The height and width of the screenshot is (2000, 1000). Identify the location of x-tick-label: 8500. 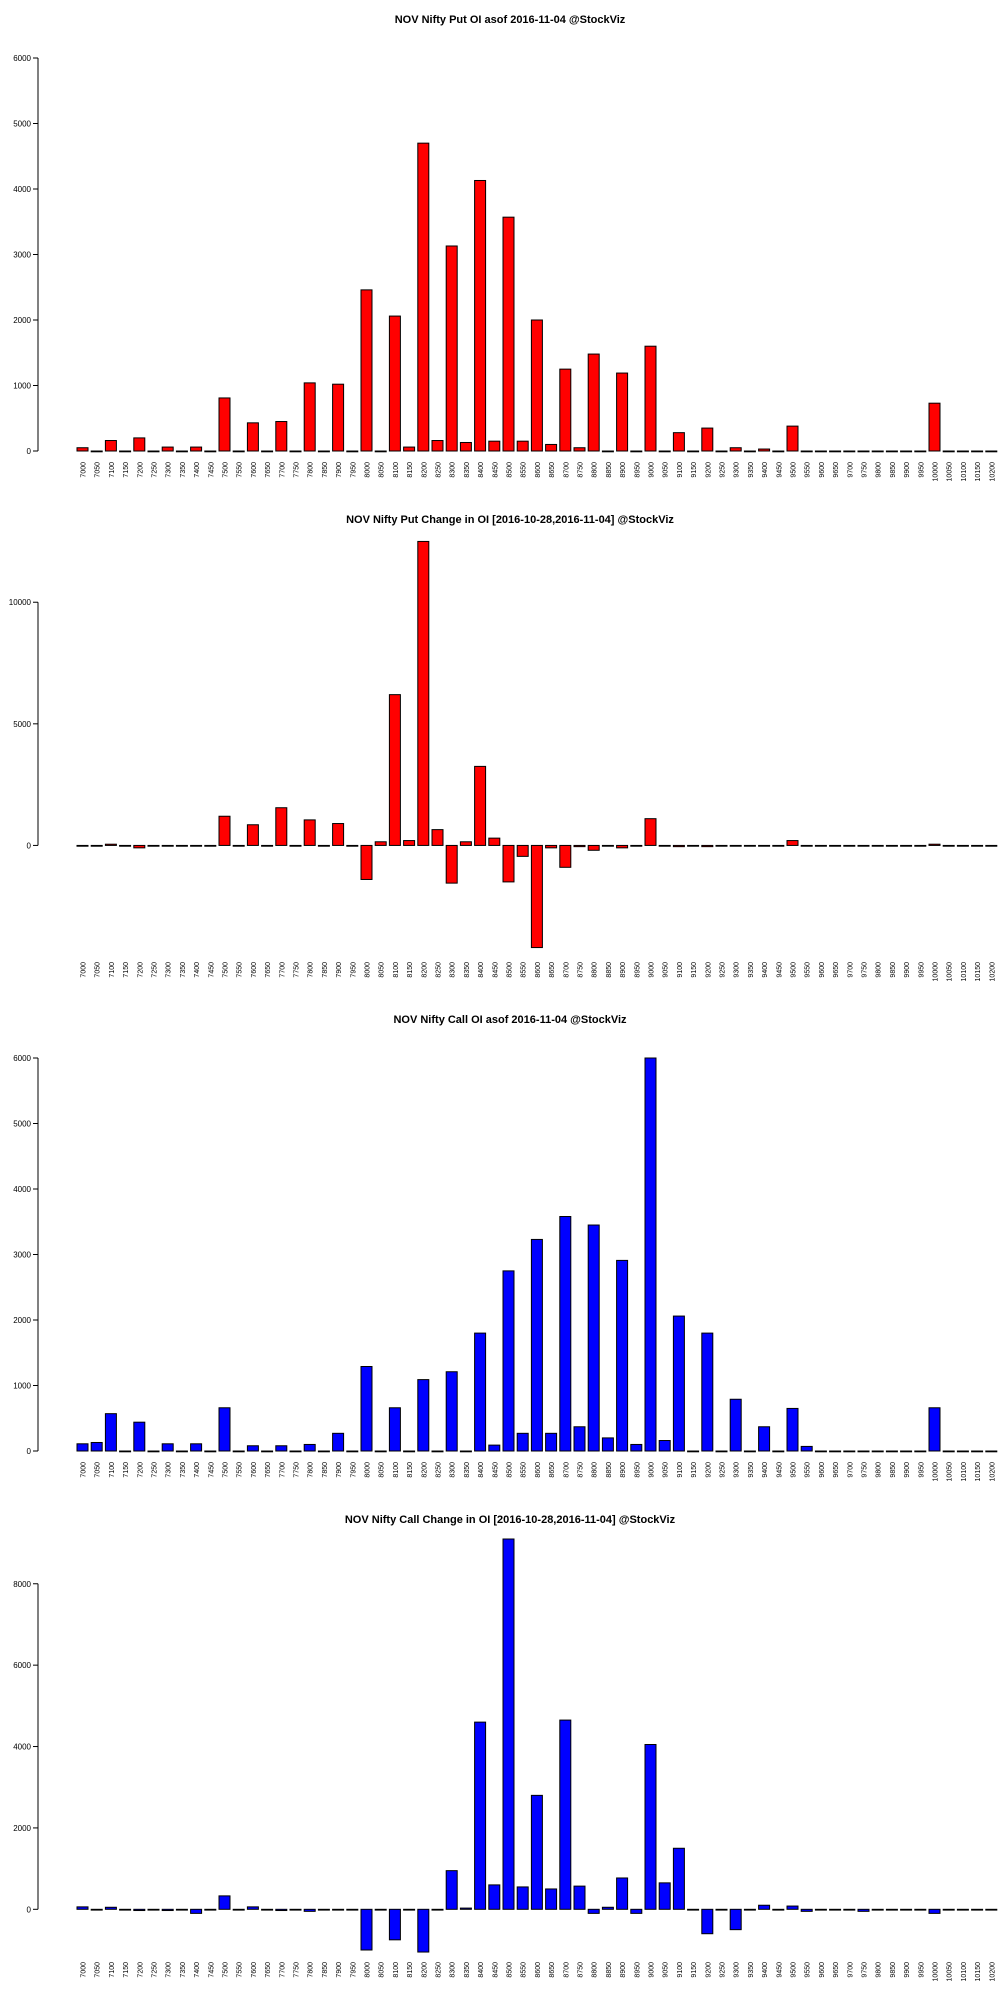
(510, 970).